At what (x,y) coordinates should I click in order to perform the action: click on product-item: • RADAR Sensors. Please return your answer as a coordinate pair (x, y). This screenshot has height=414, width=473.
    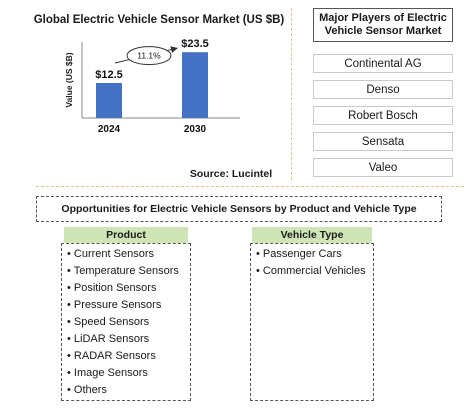
    Looking at the image, I should click on (111, 356).